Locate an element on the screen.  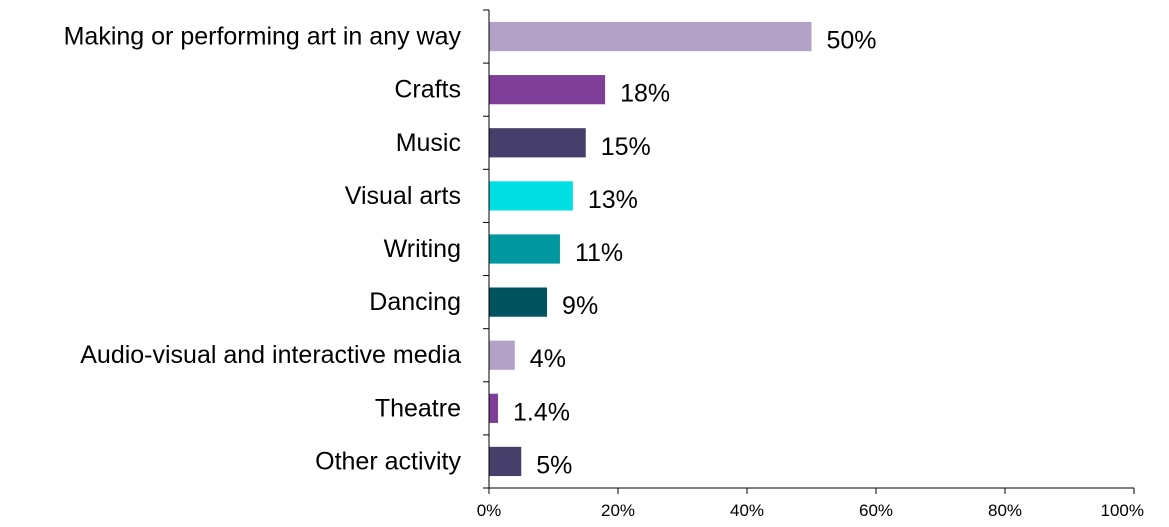
category-label: Crafts is located at coordinates (427, 90).